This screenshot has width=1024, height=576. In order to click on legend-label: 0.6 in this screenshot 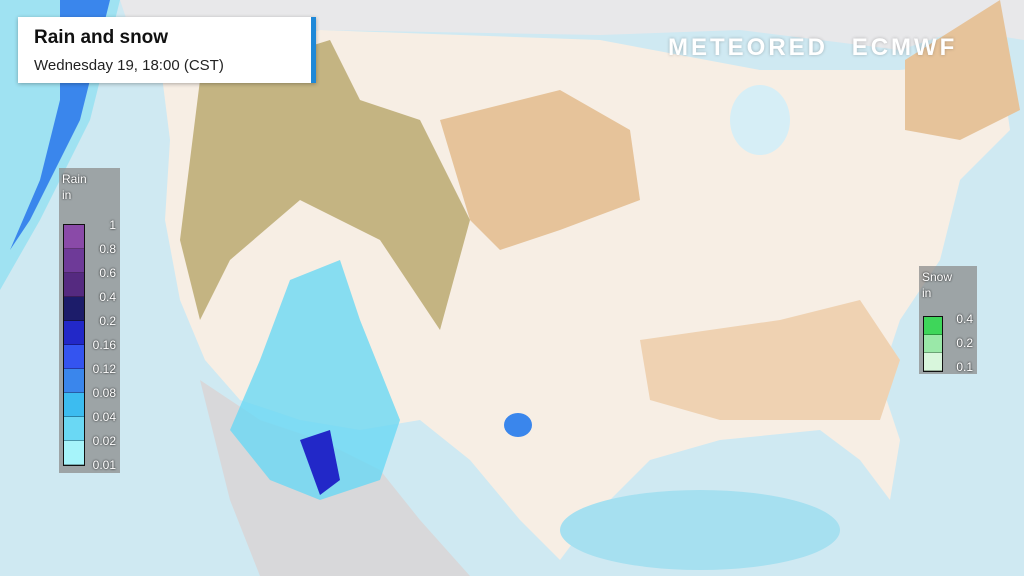, I will do `click(107, 273)`.